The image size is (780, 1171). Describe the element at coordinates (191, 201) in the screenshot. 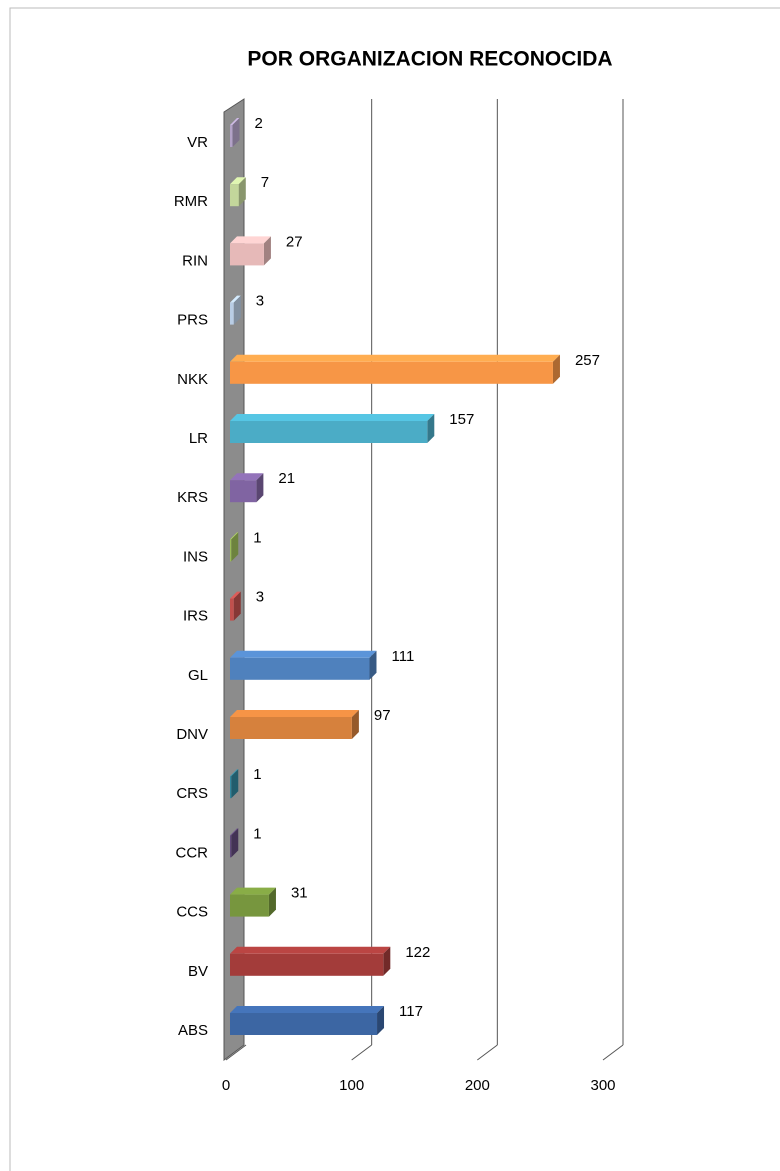

I see `y-tick-label: RMR` at that location.